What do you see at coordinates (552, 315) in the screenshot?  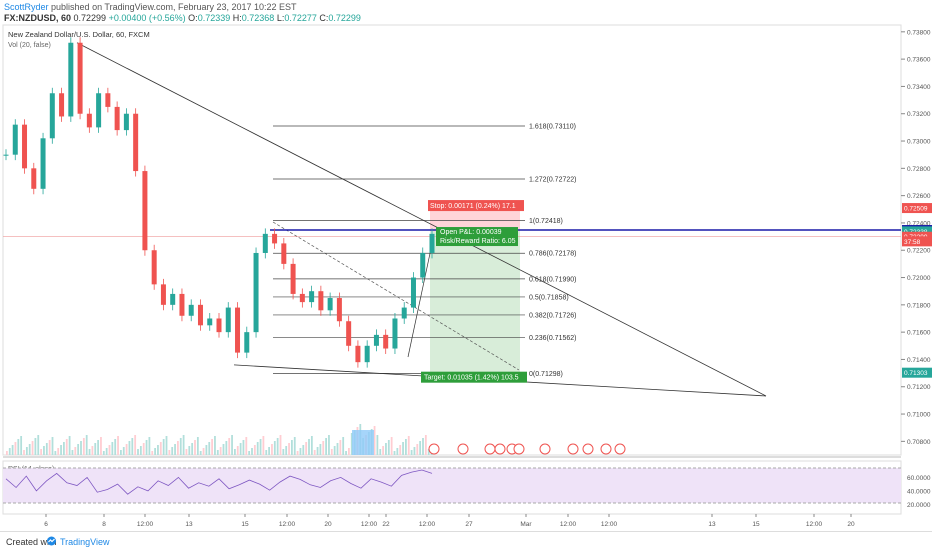 I see `fib-level-label: 0.382(0.71726)` at bounding box center [552, 315].